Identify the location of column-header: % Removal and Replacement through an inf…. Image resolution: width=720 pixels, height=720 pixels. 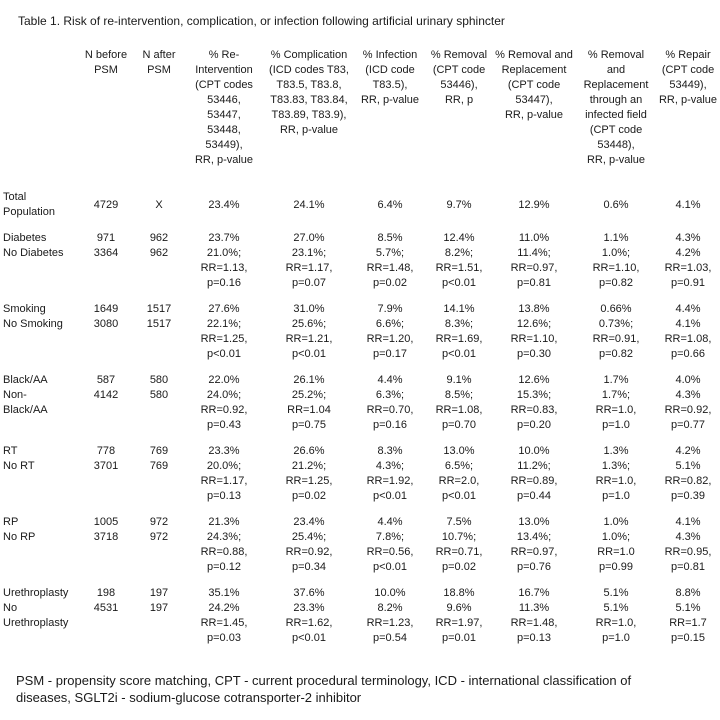
(616, 107).